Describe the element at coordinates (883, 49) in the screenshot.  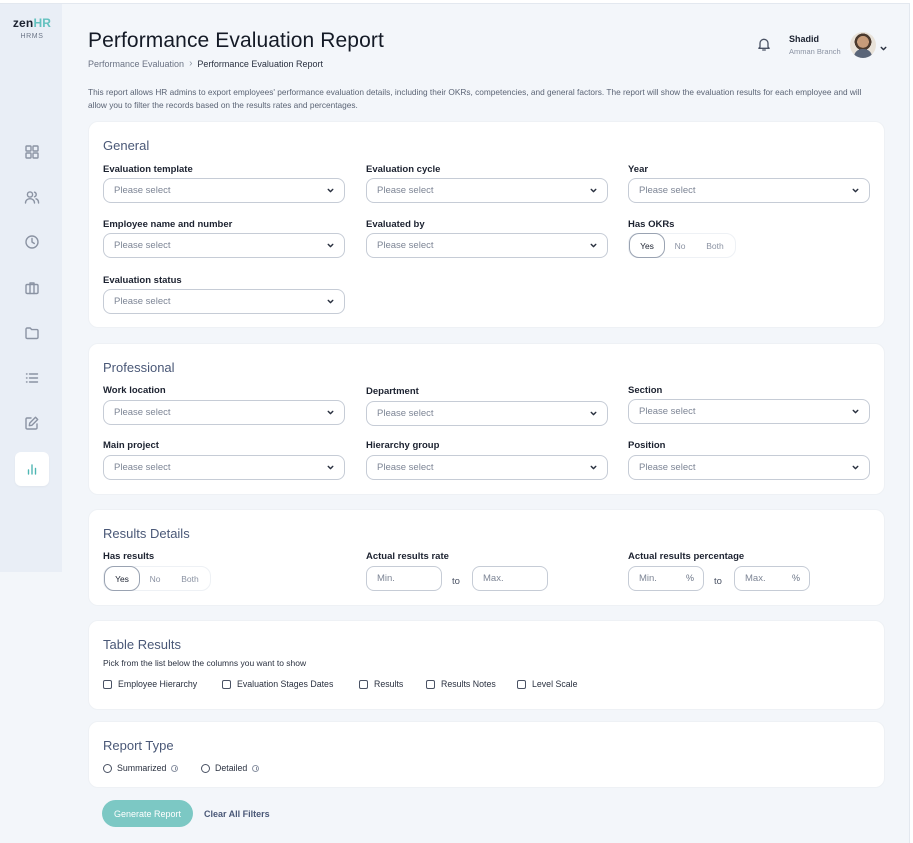
I see `user-menu-chevron-down-icon` at that location.